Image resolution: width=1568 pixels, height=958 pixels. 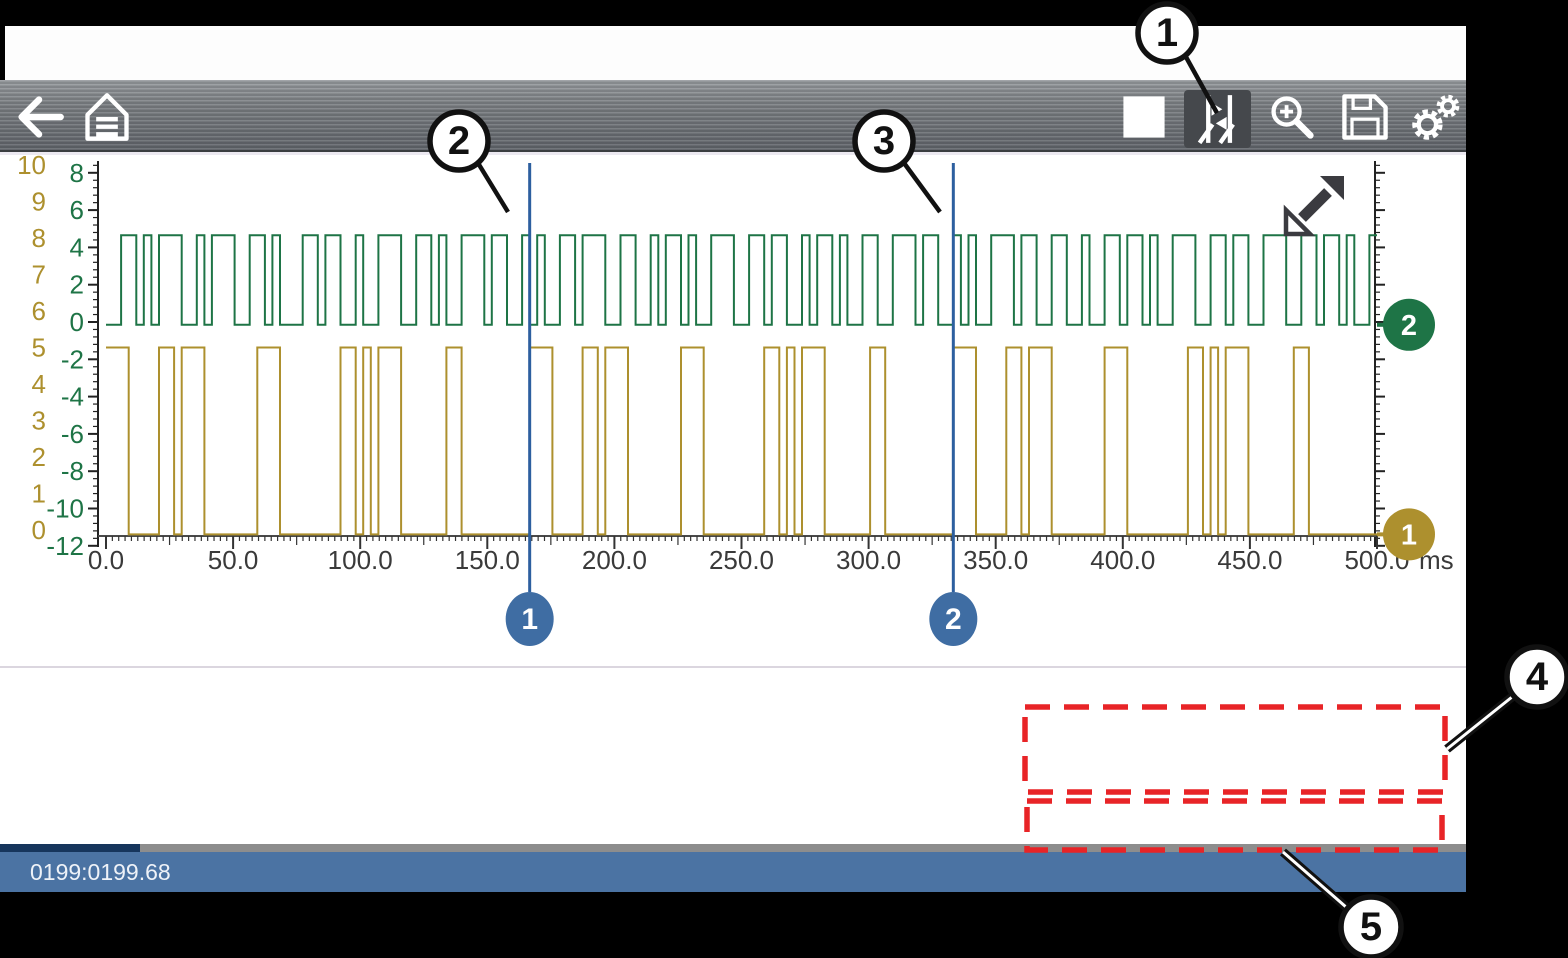 I want to click on svg-text: 400.0, so click(x=1122, y=560).